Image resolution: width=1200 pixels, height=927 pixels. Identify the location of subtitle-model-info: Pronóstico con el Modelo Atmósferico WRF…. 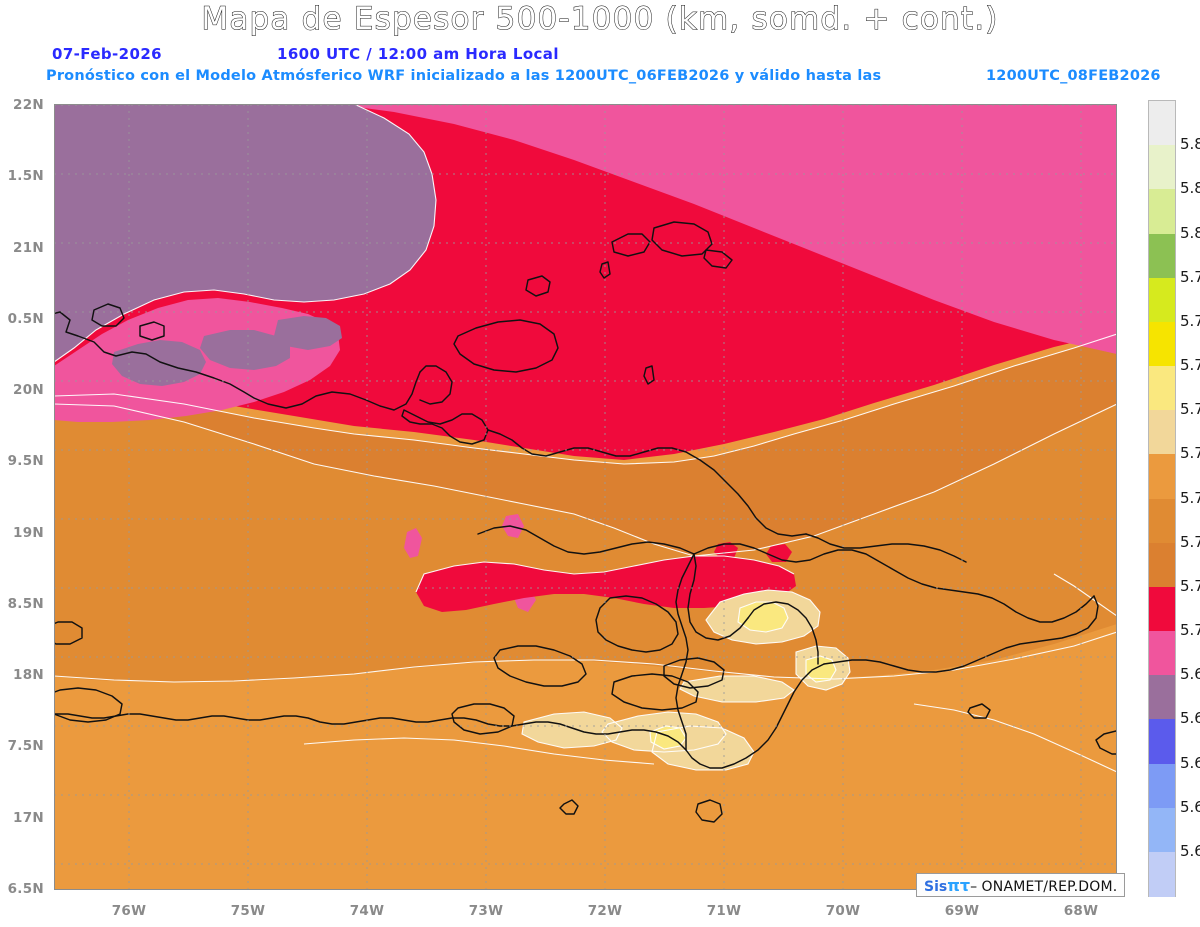
(600, 78).